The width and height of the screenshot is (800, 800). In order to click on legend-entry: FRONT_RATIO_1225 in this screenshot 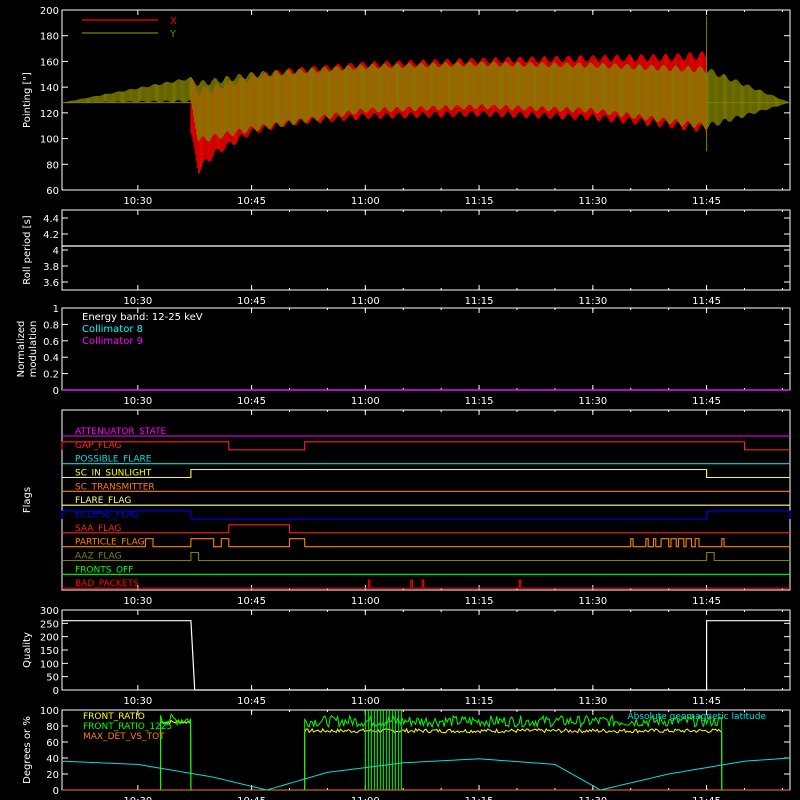, I will do `click(127, 727)`.